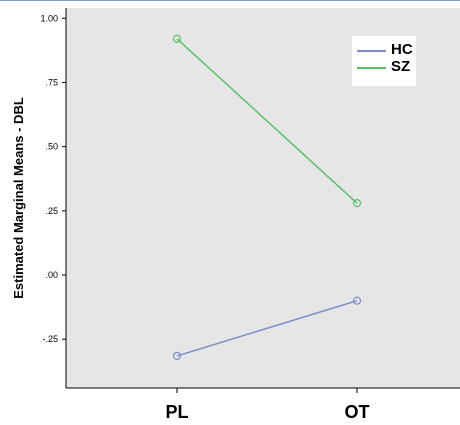  What do you see at coordinates (53, 178) in the screenshot?
I see `y-ticks: 1.00 .75 .50 .25 .00 -.25` at bounding box center [53, 178].